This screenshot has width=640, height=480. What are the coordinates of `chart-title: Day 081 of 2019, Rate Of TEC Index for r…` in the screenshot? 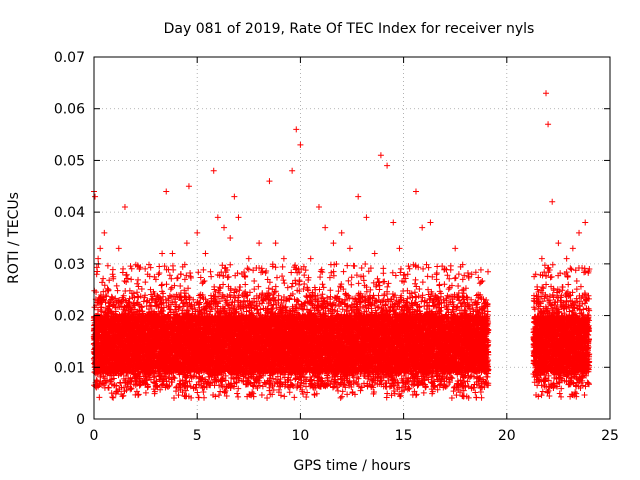 It's located at (349, 29).